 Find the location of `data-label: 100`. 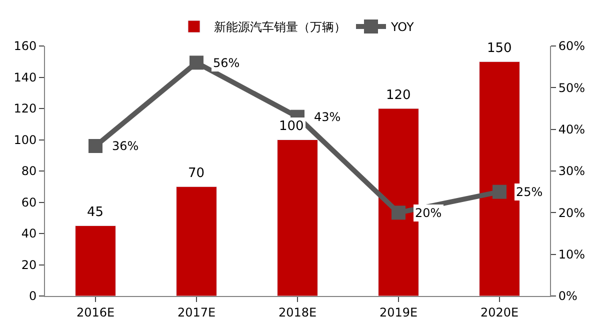

data-label: 100 is located at coordinates (291, 126).